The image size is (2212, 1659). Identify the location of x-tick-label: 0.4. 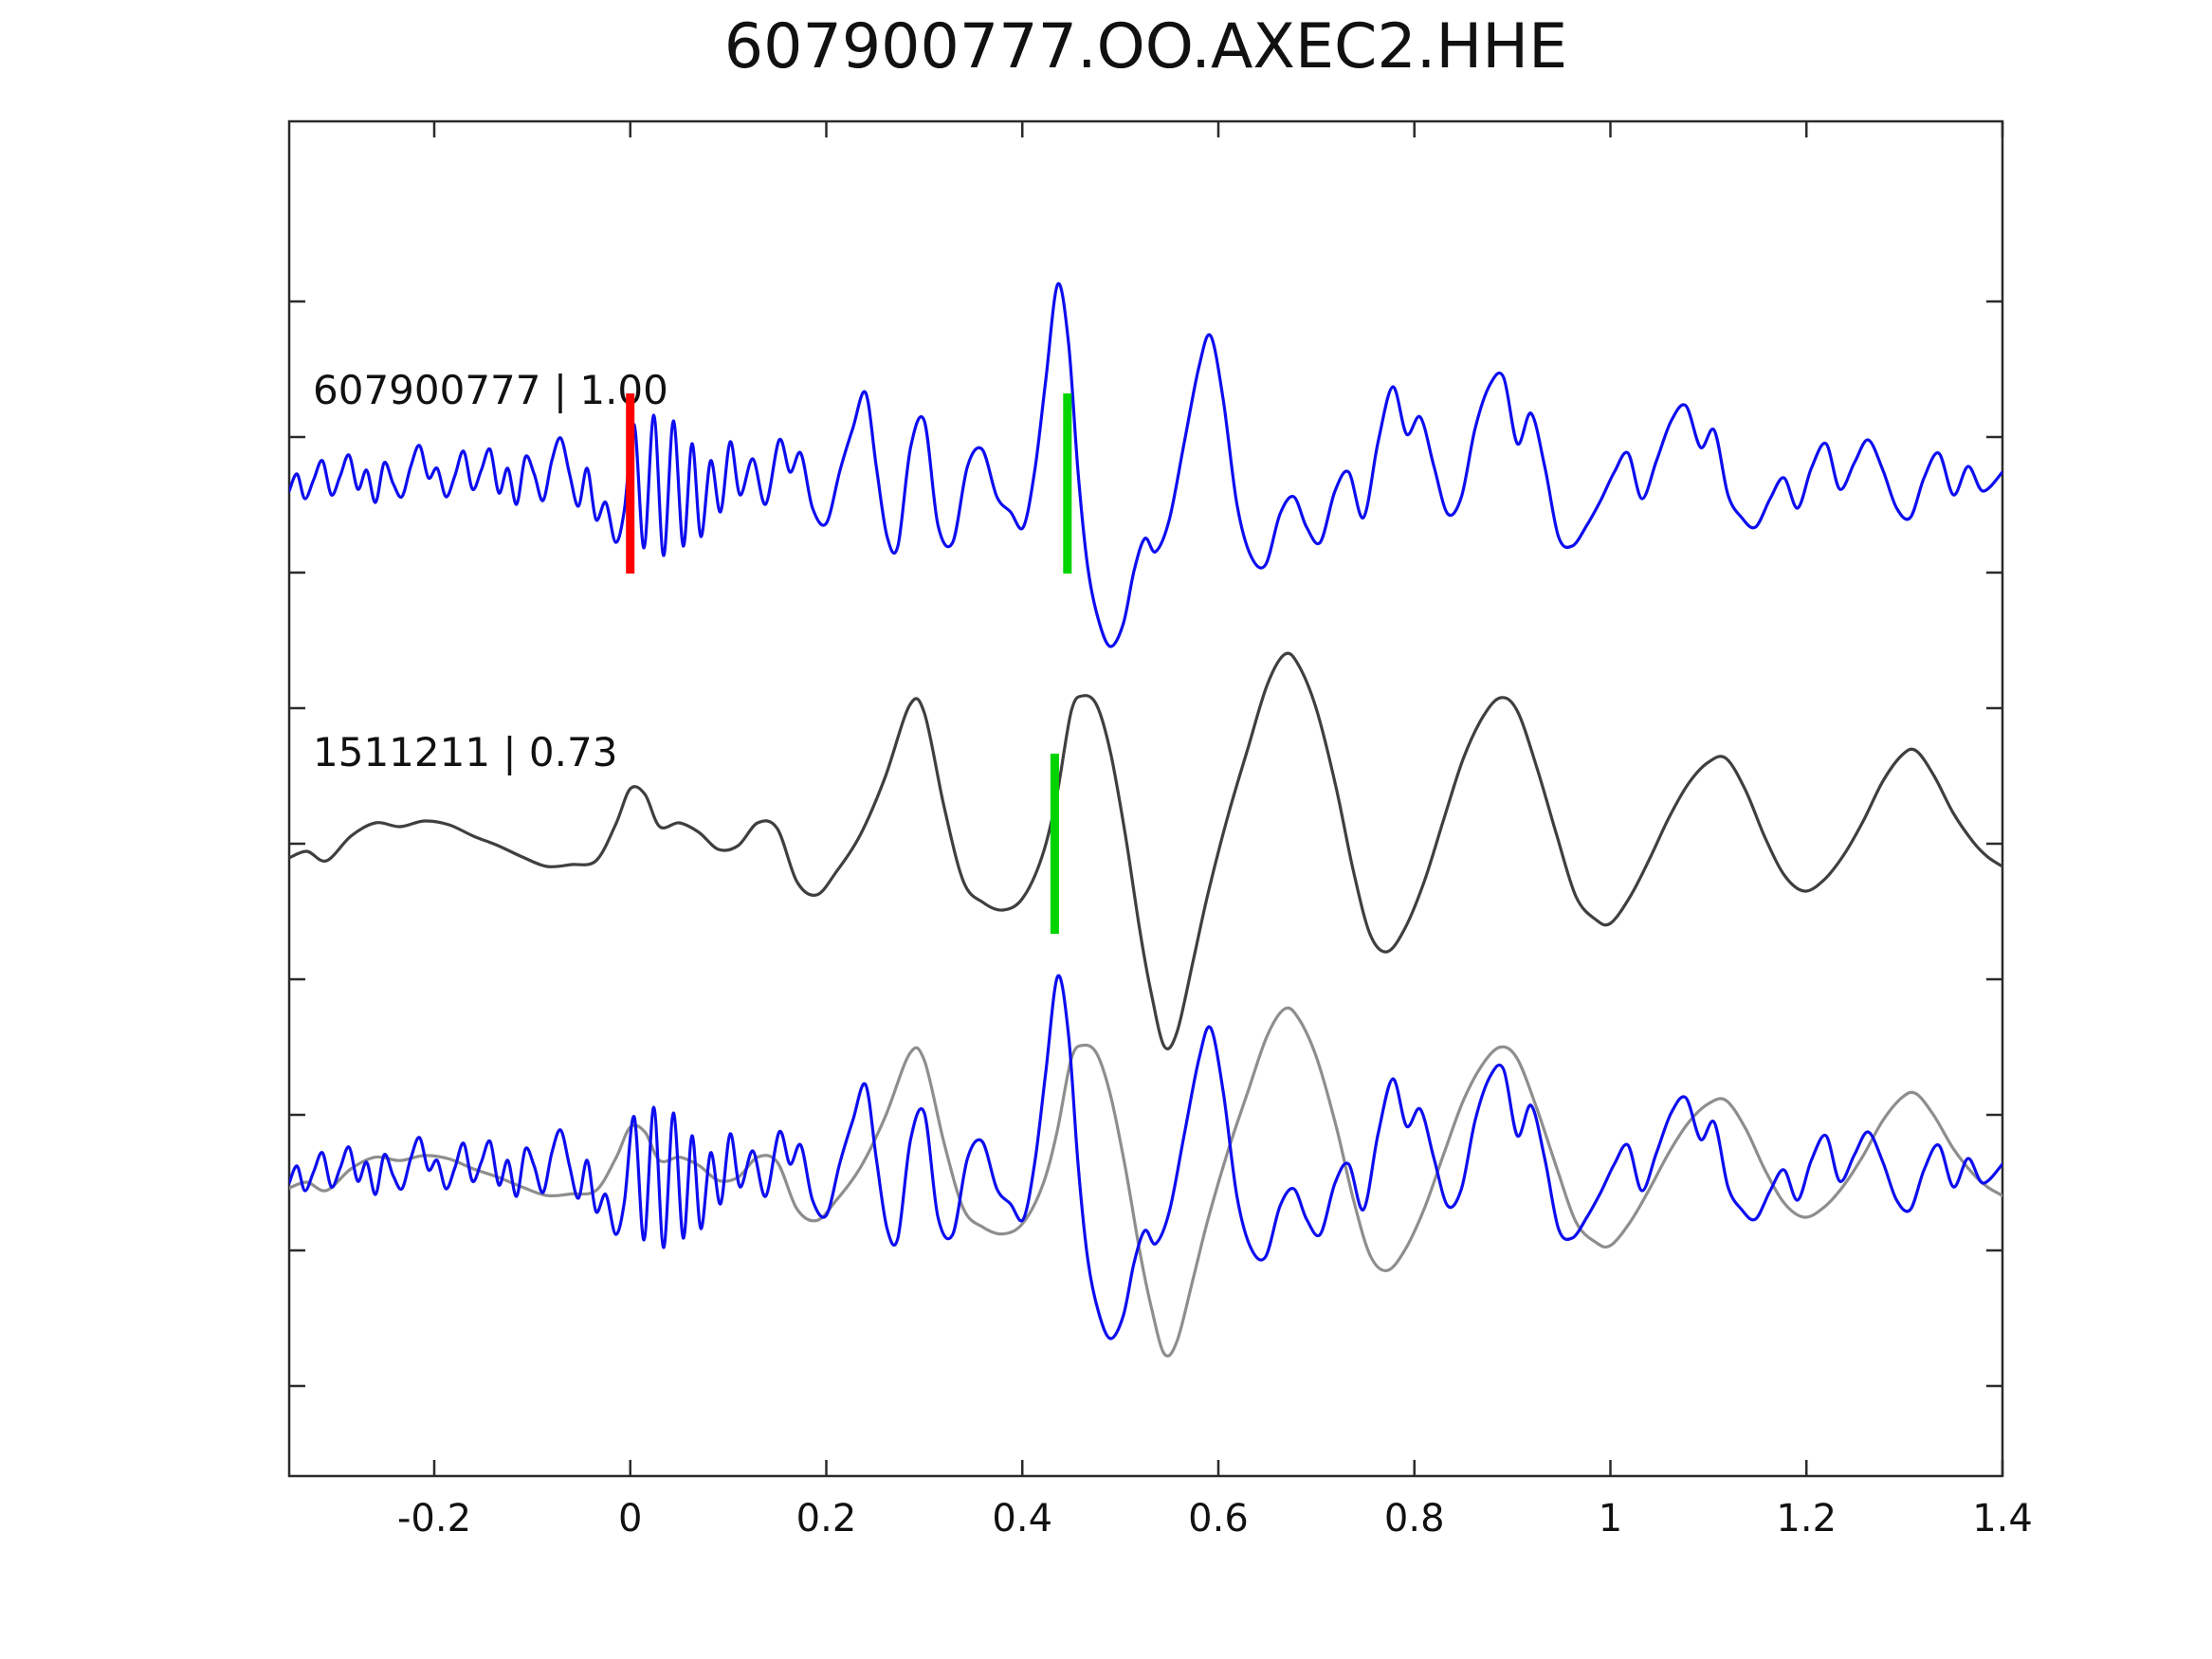
(1022, 1518).